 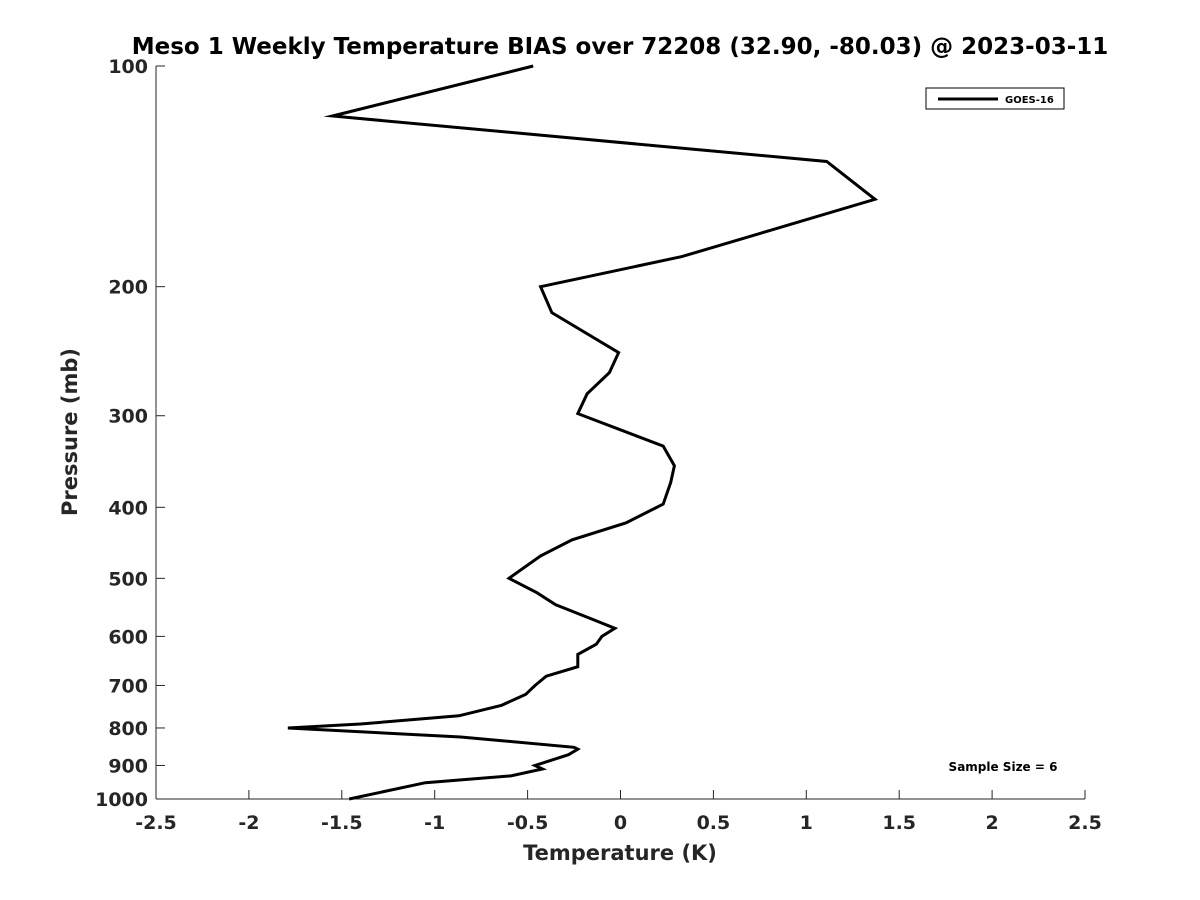 I want to click on y-tick-label: 500, so click(x=128, y=579).